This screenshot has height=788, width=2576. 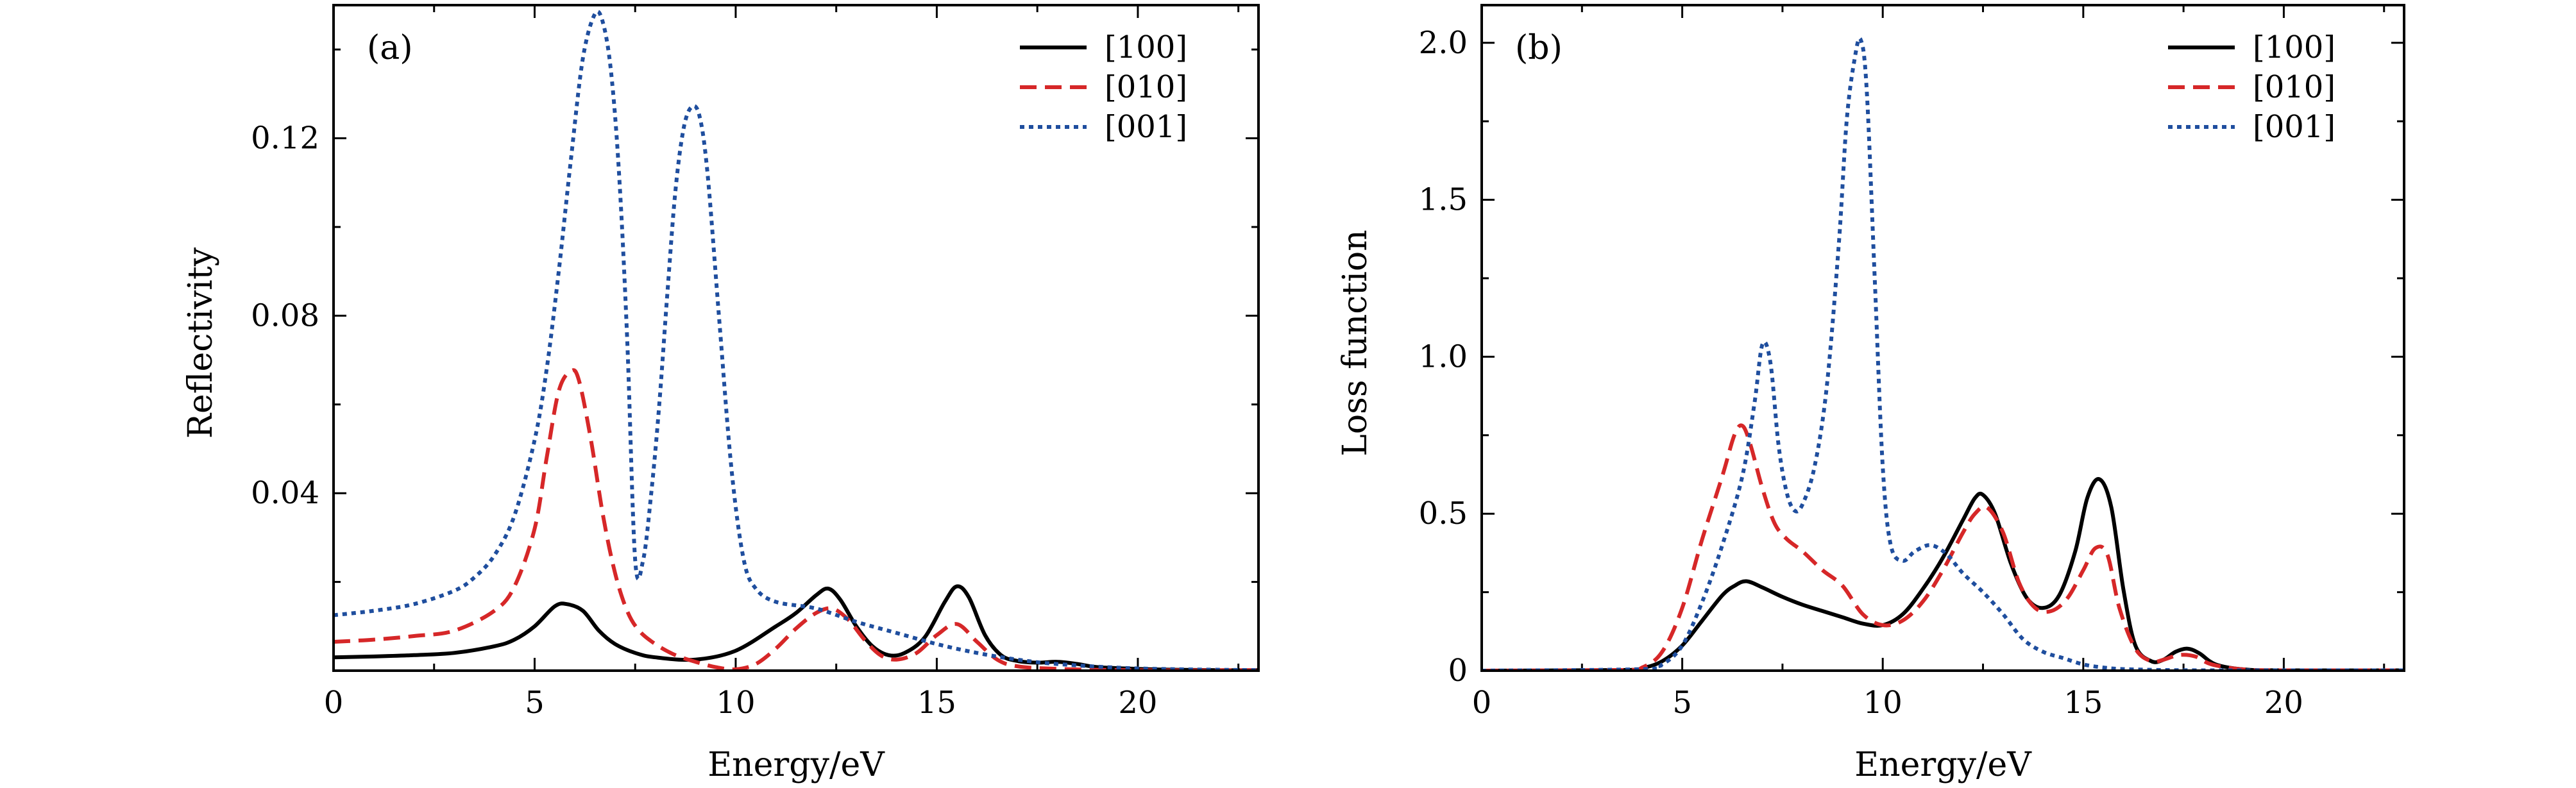 What do you see at coordinates (1458, 671) in the screenshot?
I see `y-tick-label: 0` at bounding box center [1458, 671].